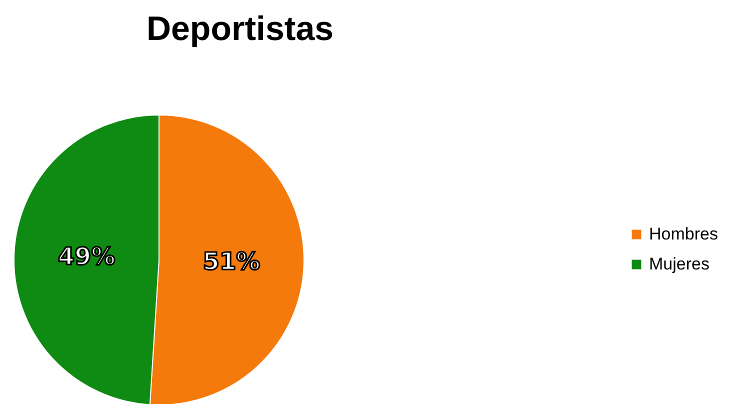  What do you see at coordinates (679, 264) in the screenshot?
I see `legend-label: Mujeres` at bounding box center [679, 264].